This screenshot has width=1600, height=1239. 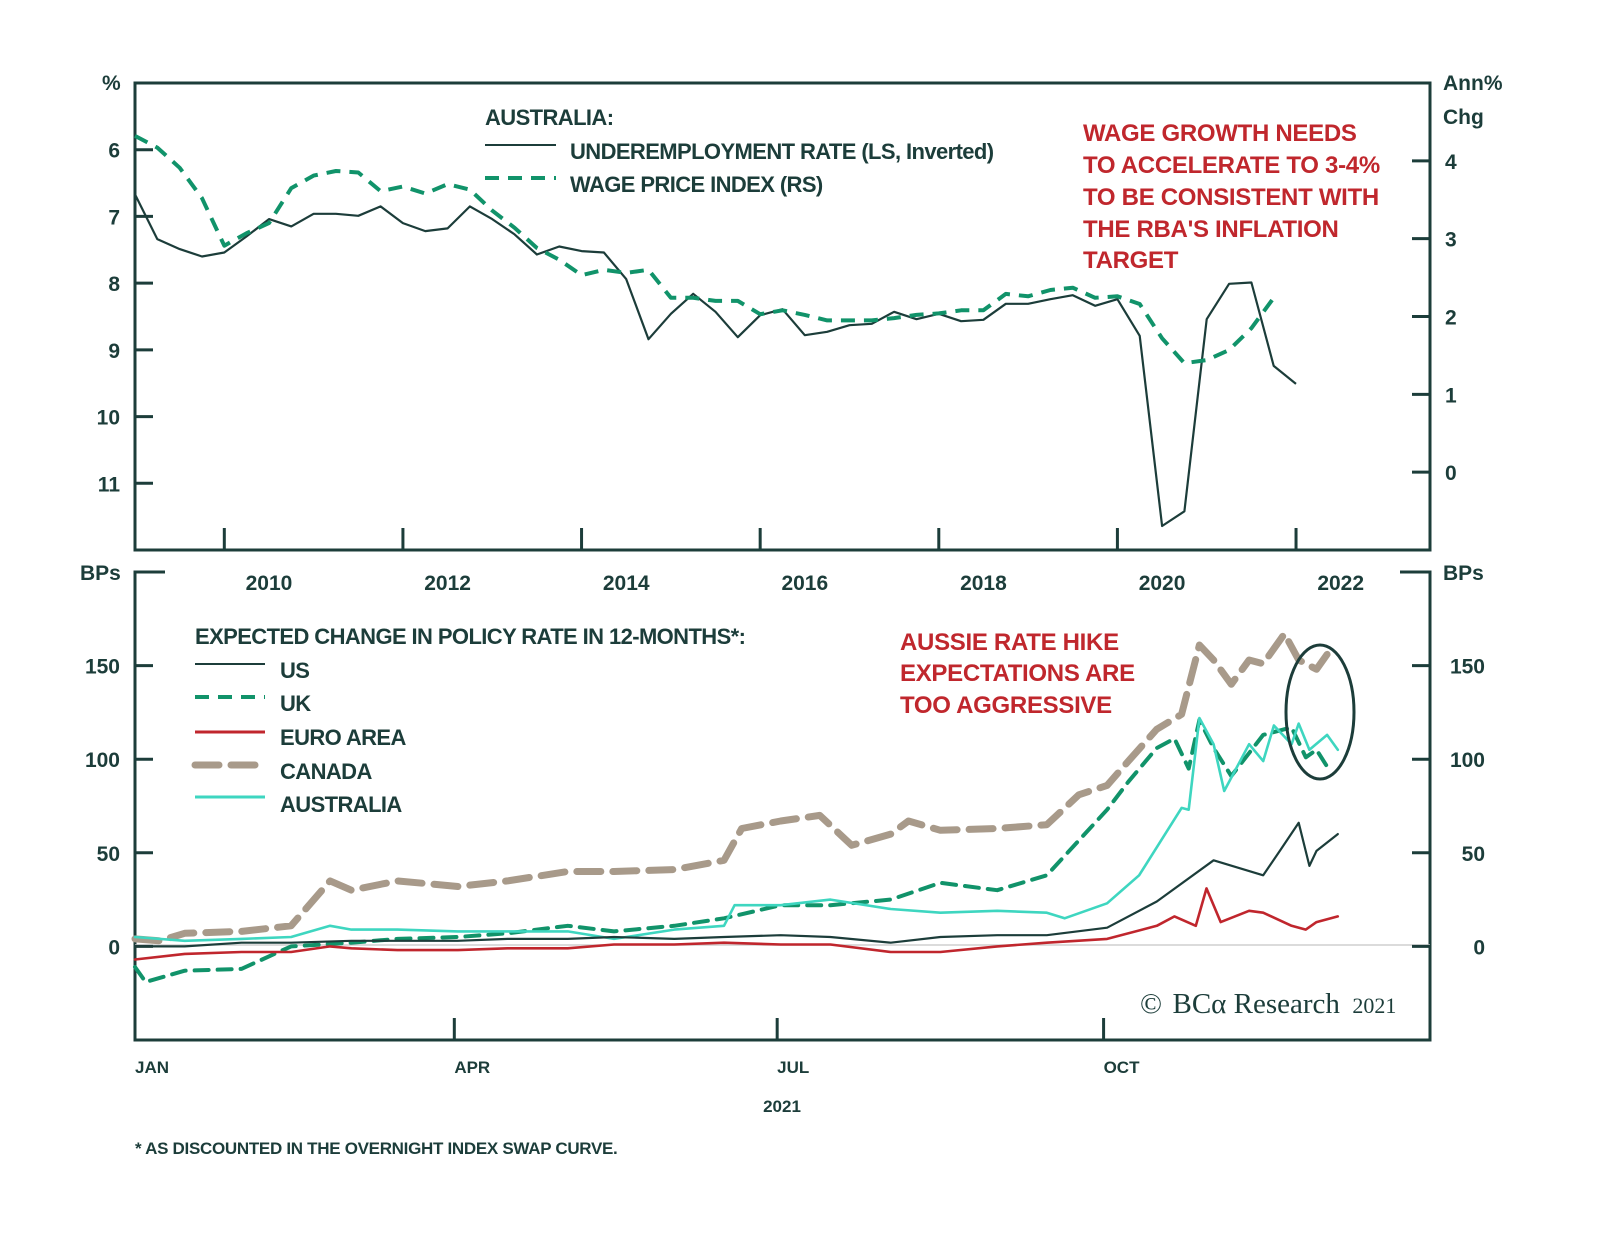 What do you see at coordinates (447, 583) in the screenshot?
I see `x-axis-tick-label: 2012` at bounding box center [447, 583].